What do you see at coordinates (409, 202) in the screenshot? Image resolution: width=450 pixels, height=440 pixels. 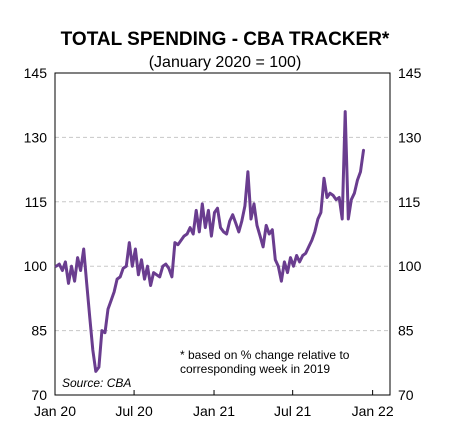 I see `y-tick-label-right-115: 115` at bounding box center [409, 202].